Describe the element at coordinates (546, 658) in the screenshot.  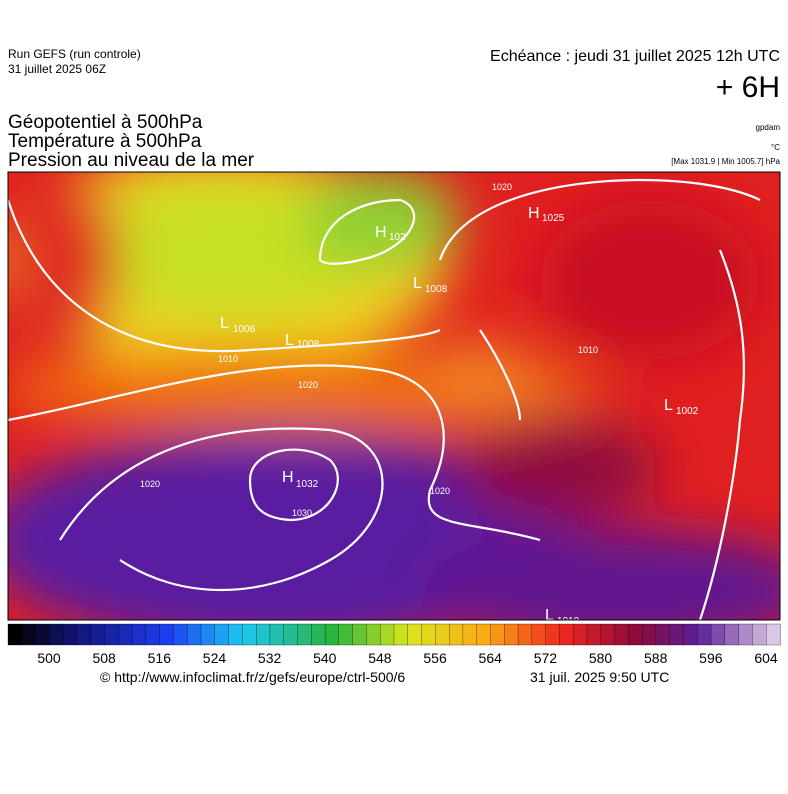
I see `colorbar-tick-label: 572` at that location.